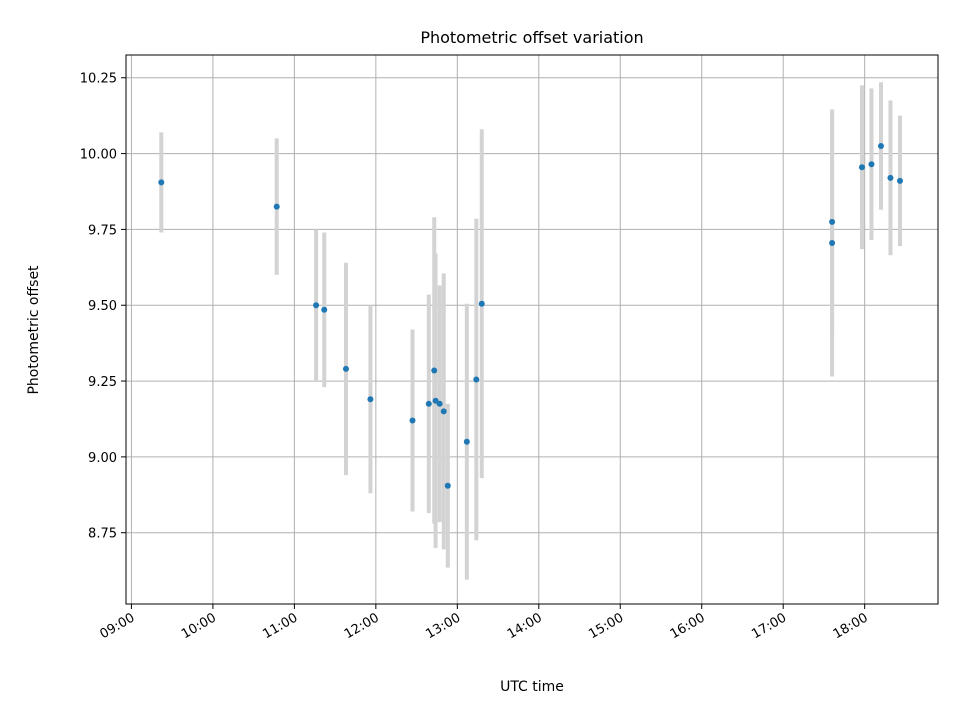 This screenshot has width=960, height=724. What do you see at coordinates (98, 79) in the screenshot?
I see `y-tick-label: 10.25` at bounding box center [98, 79].